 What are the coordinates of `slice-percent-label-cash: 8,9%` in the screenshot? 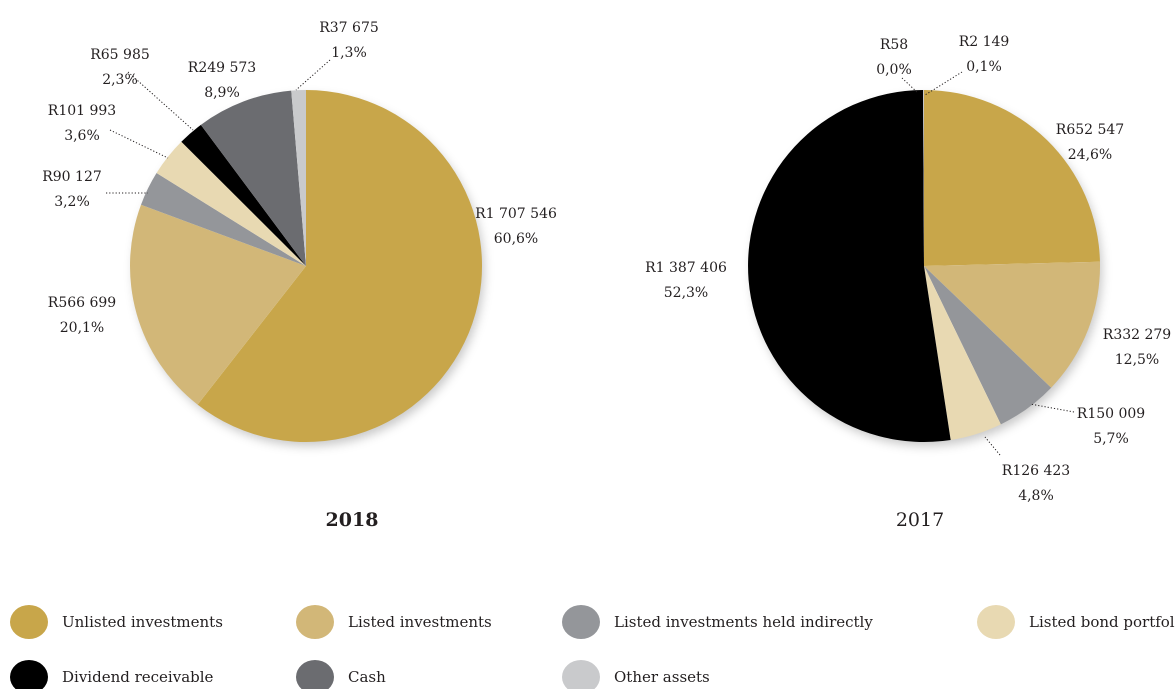 It's located at (222, 93).